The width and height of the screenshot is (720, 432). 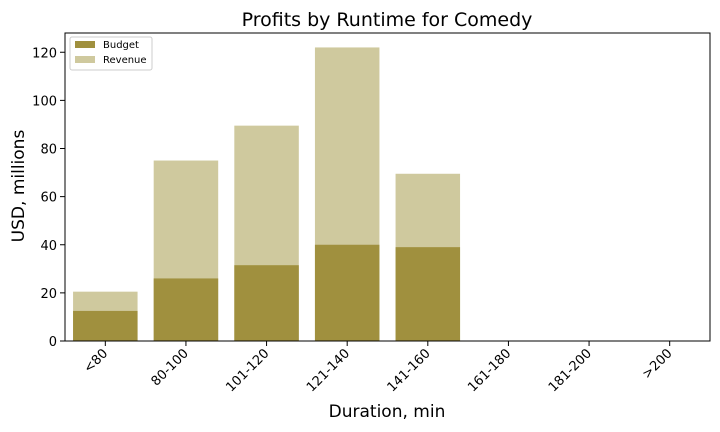 I want to click on y-tick-label-6: 120, so click(x=44, y=53).